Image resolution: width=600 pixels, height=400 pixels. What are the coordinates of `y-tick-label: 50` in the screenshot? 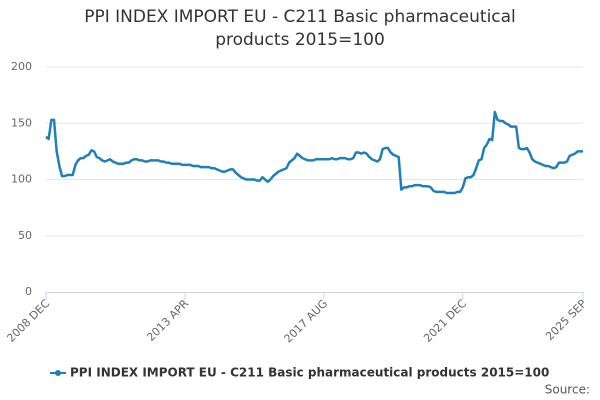 It's located at (25, 235).